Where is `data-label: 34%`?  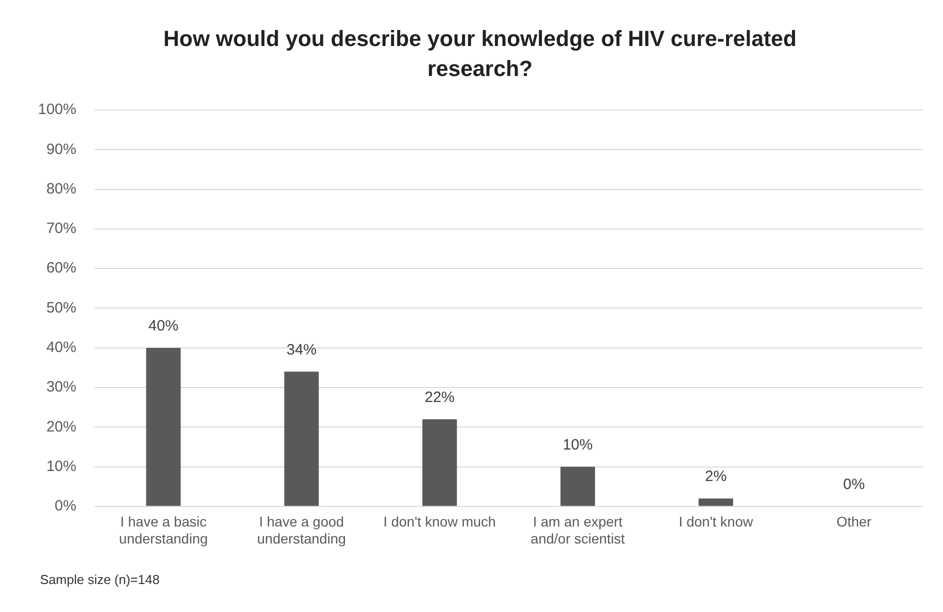
data-label: 34% is located at coordinates (301, 349).